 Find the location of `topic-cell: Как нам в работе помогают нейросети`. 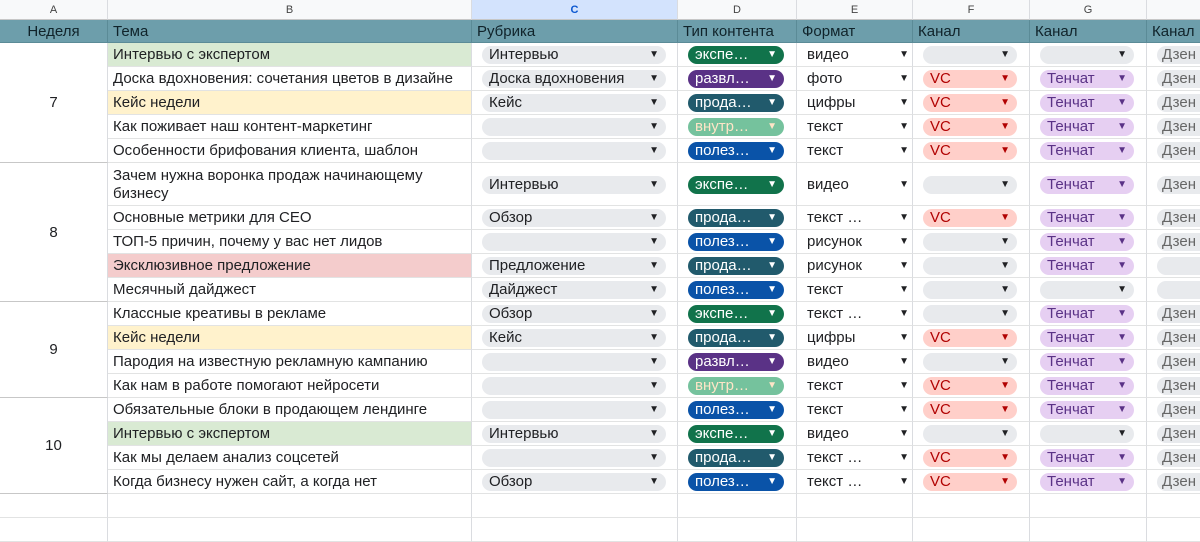

topic-cell: Как нам в работе помогают нейросети is located at coordinates (290, 386).